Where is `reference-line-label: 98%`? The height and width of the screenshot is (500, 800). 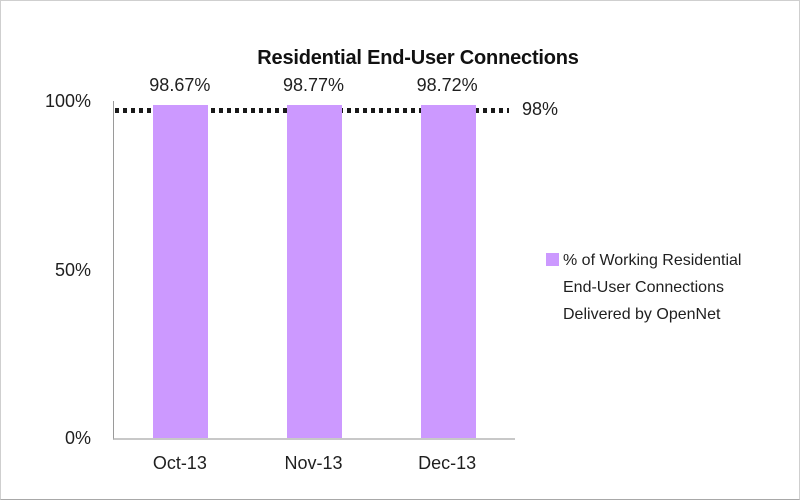
reference-line-label: 98% is located at coordinates (540, 108).